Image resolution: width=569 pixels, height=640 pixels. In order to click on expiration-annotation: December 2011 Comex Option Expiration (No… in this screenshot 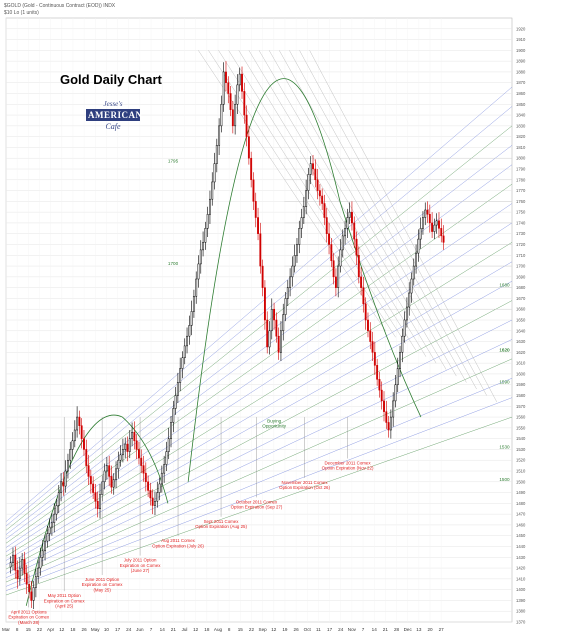, I will do `click(348, 466)`.